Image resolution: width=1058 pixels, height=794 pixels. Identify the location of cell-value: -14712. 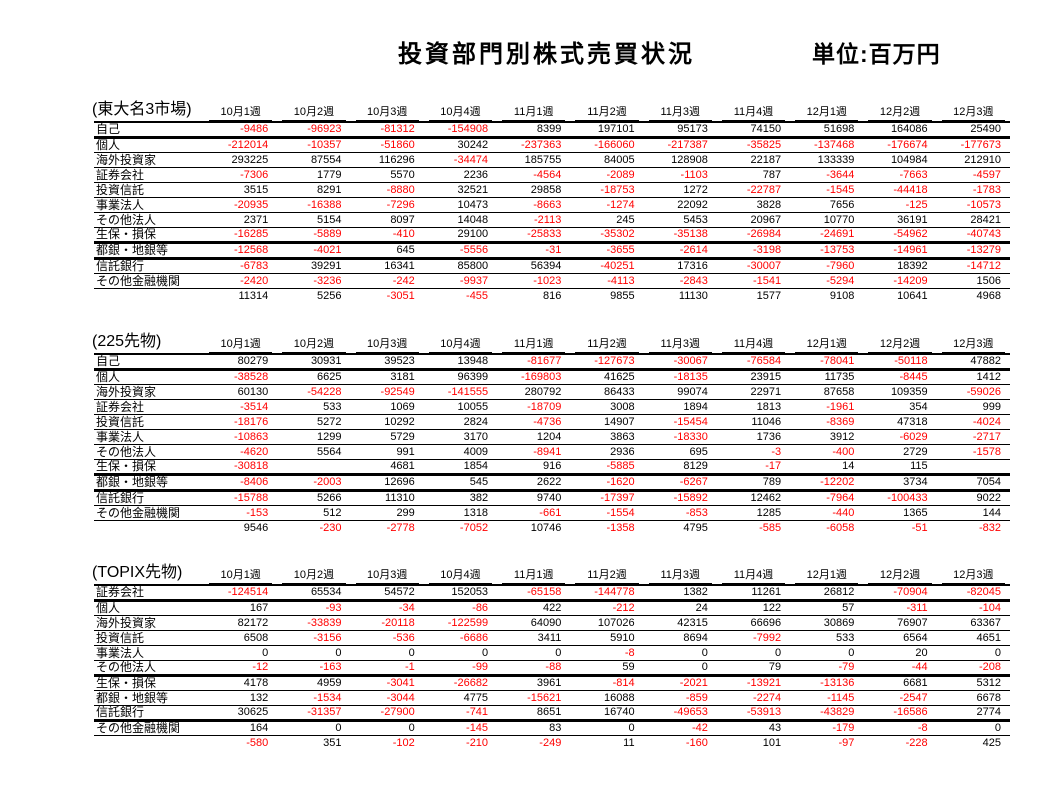
(973, 266).